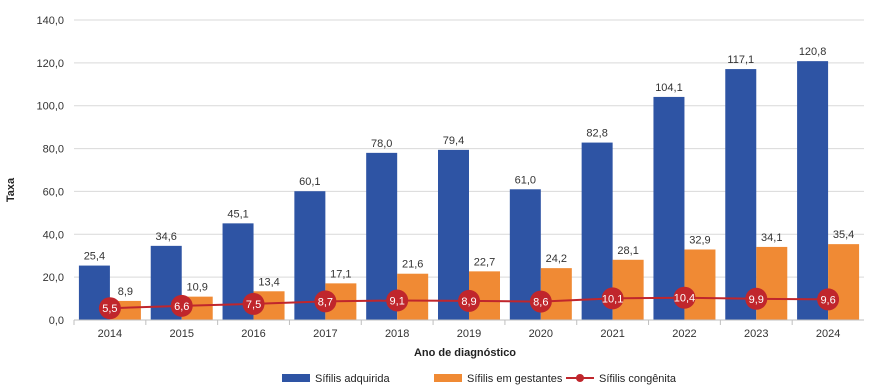  I want to click on x-tick-label: 2020, so click(541, 334).